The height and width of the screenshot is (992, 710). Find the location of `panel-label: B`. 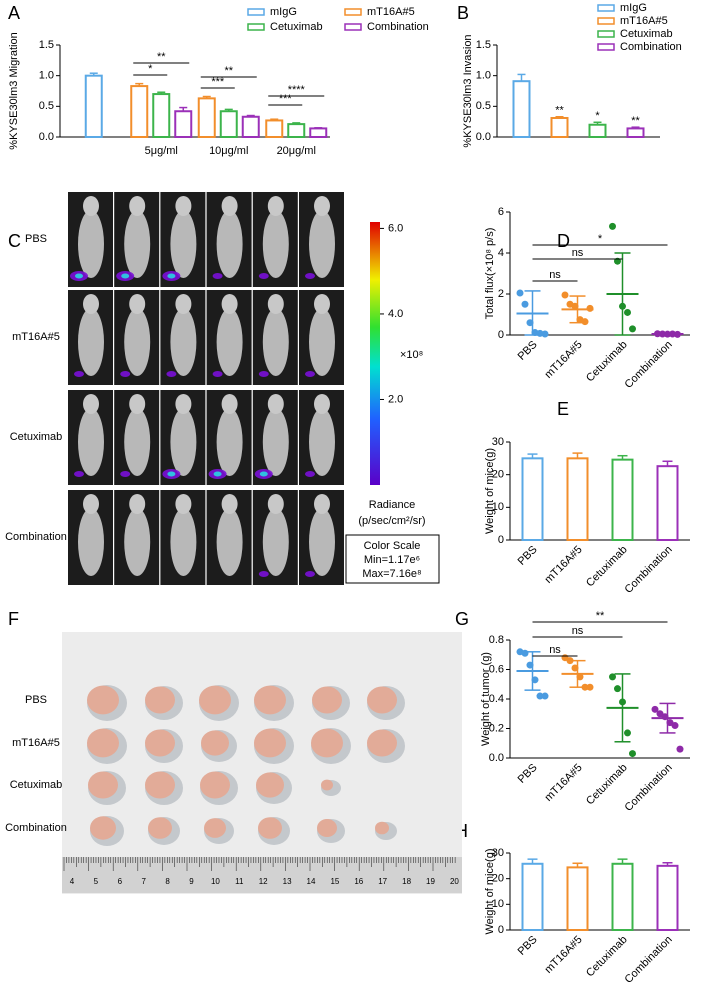

panel-label: B is located at coordinates (463, 13).